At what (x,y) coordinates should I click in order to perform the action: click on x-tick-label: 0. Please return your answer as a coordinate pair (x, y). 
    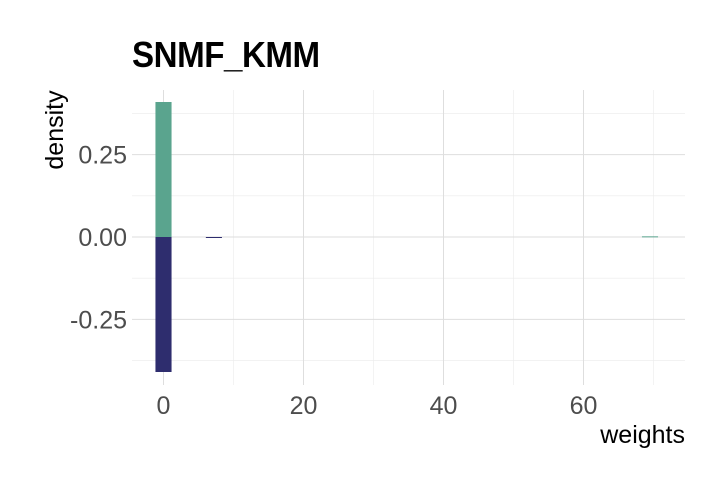
    Looking at the image, I should click on (164, 406).